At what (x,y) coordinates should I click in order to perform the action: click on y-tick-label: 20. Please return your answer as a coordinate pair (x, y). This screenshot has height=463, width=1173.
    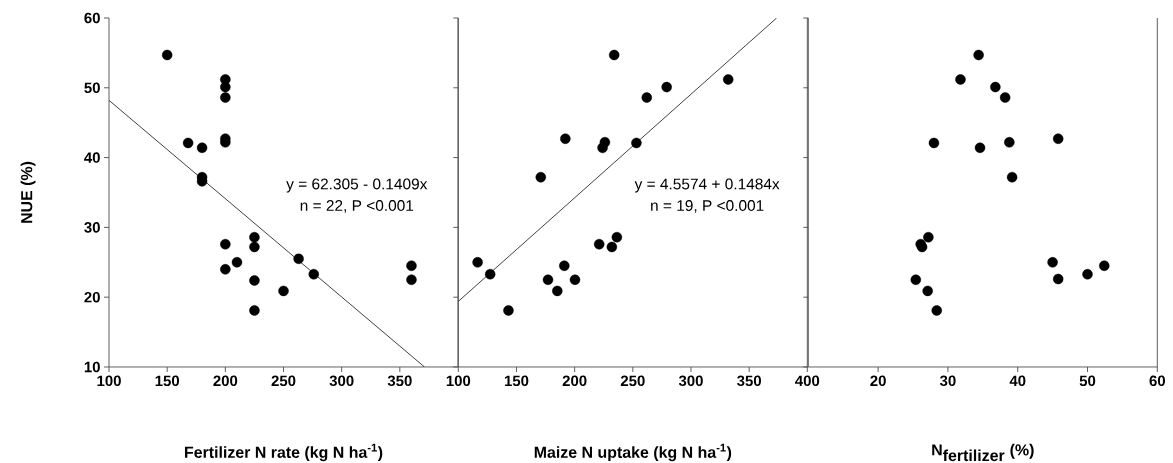
    Looking at the image, I should click on (92, 297).